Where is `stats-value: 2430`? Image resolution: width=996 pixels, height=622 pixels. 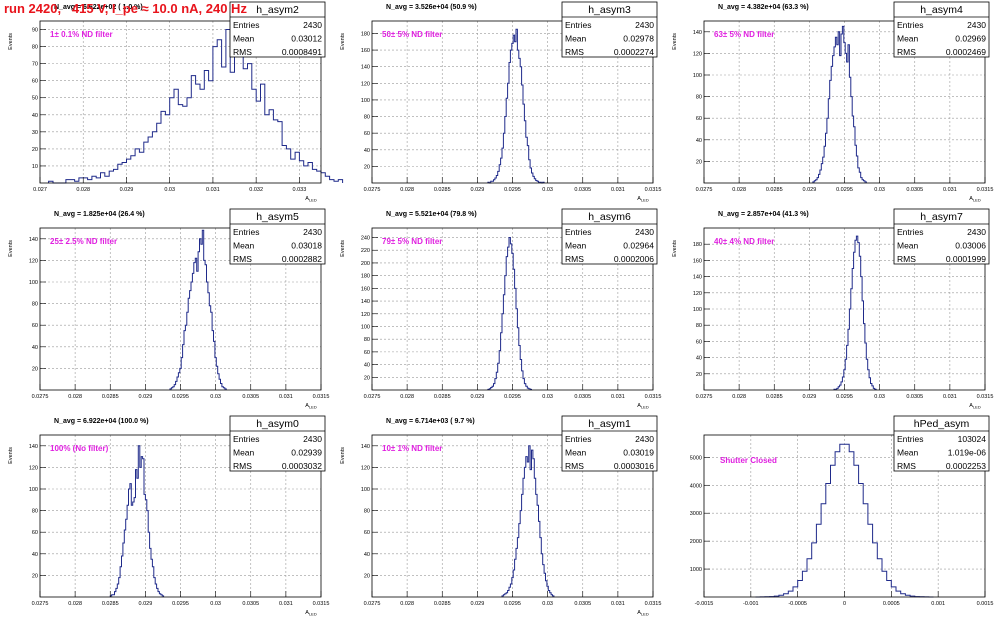
stats-value: 2430 is located at coordinates (644, 439).